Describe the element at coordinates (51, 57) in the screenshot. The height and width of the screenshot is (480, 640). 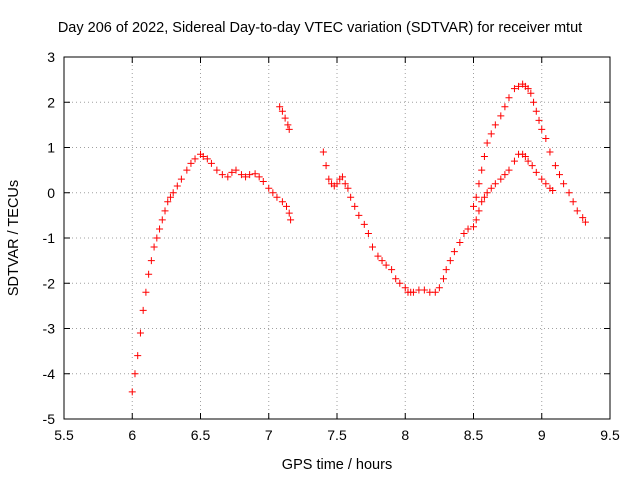
I see `y-tick-label: 3` at that location.